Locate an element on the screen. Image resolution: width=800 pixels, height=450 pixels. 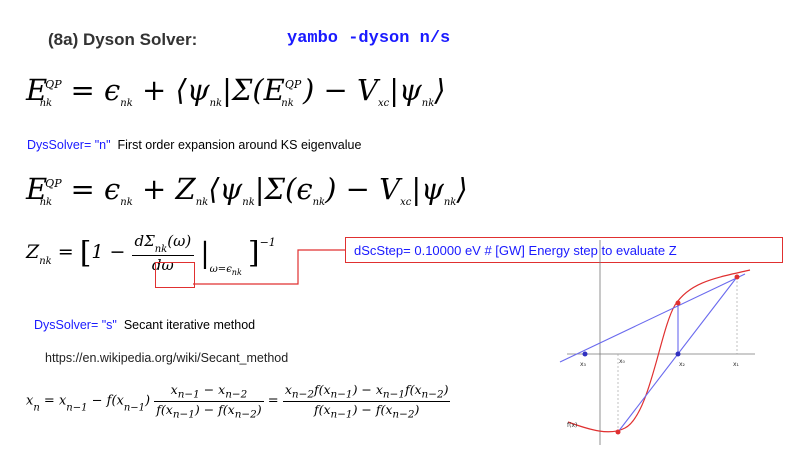
label-x2: x₂ is located at coordinates (682, 364).